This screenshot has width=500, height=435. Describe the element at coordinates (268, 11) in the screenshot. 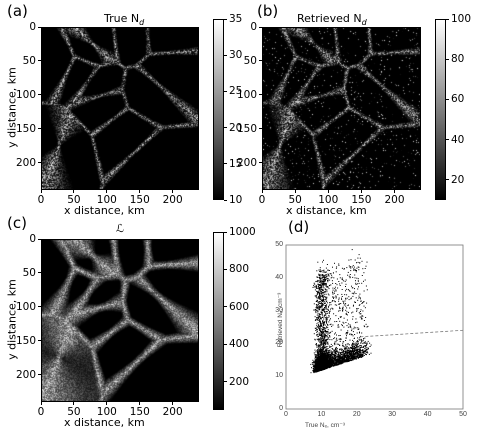

I see `panel-b-label: (b)` at that location.